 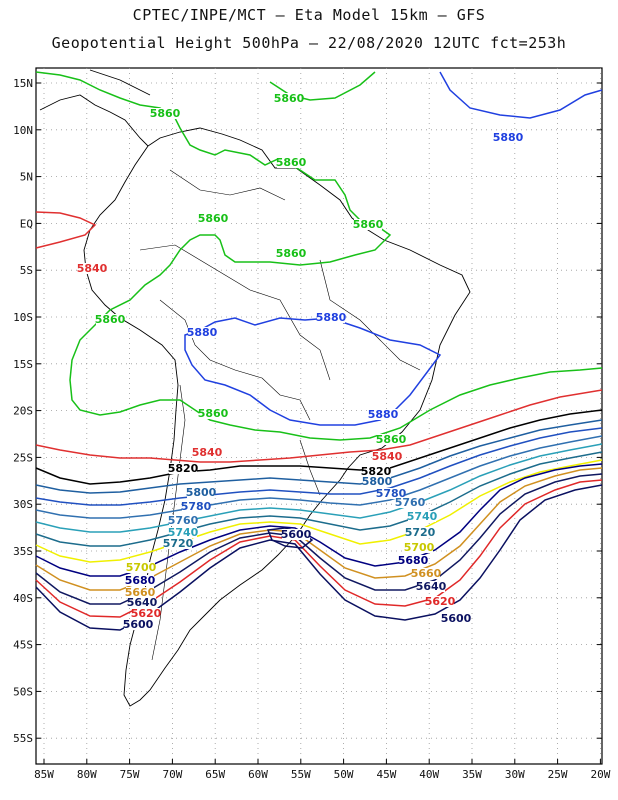 I want to click on lat-label: 30S, so click(x=23, y=504).